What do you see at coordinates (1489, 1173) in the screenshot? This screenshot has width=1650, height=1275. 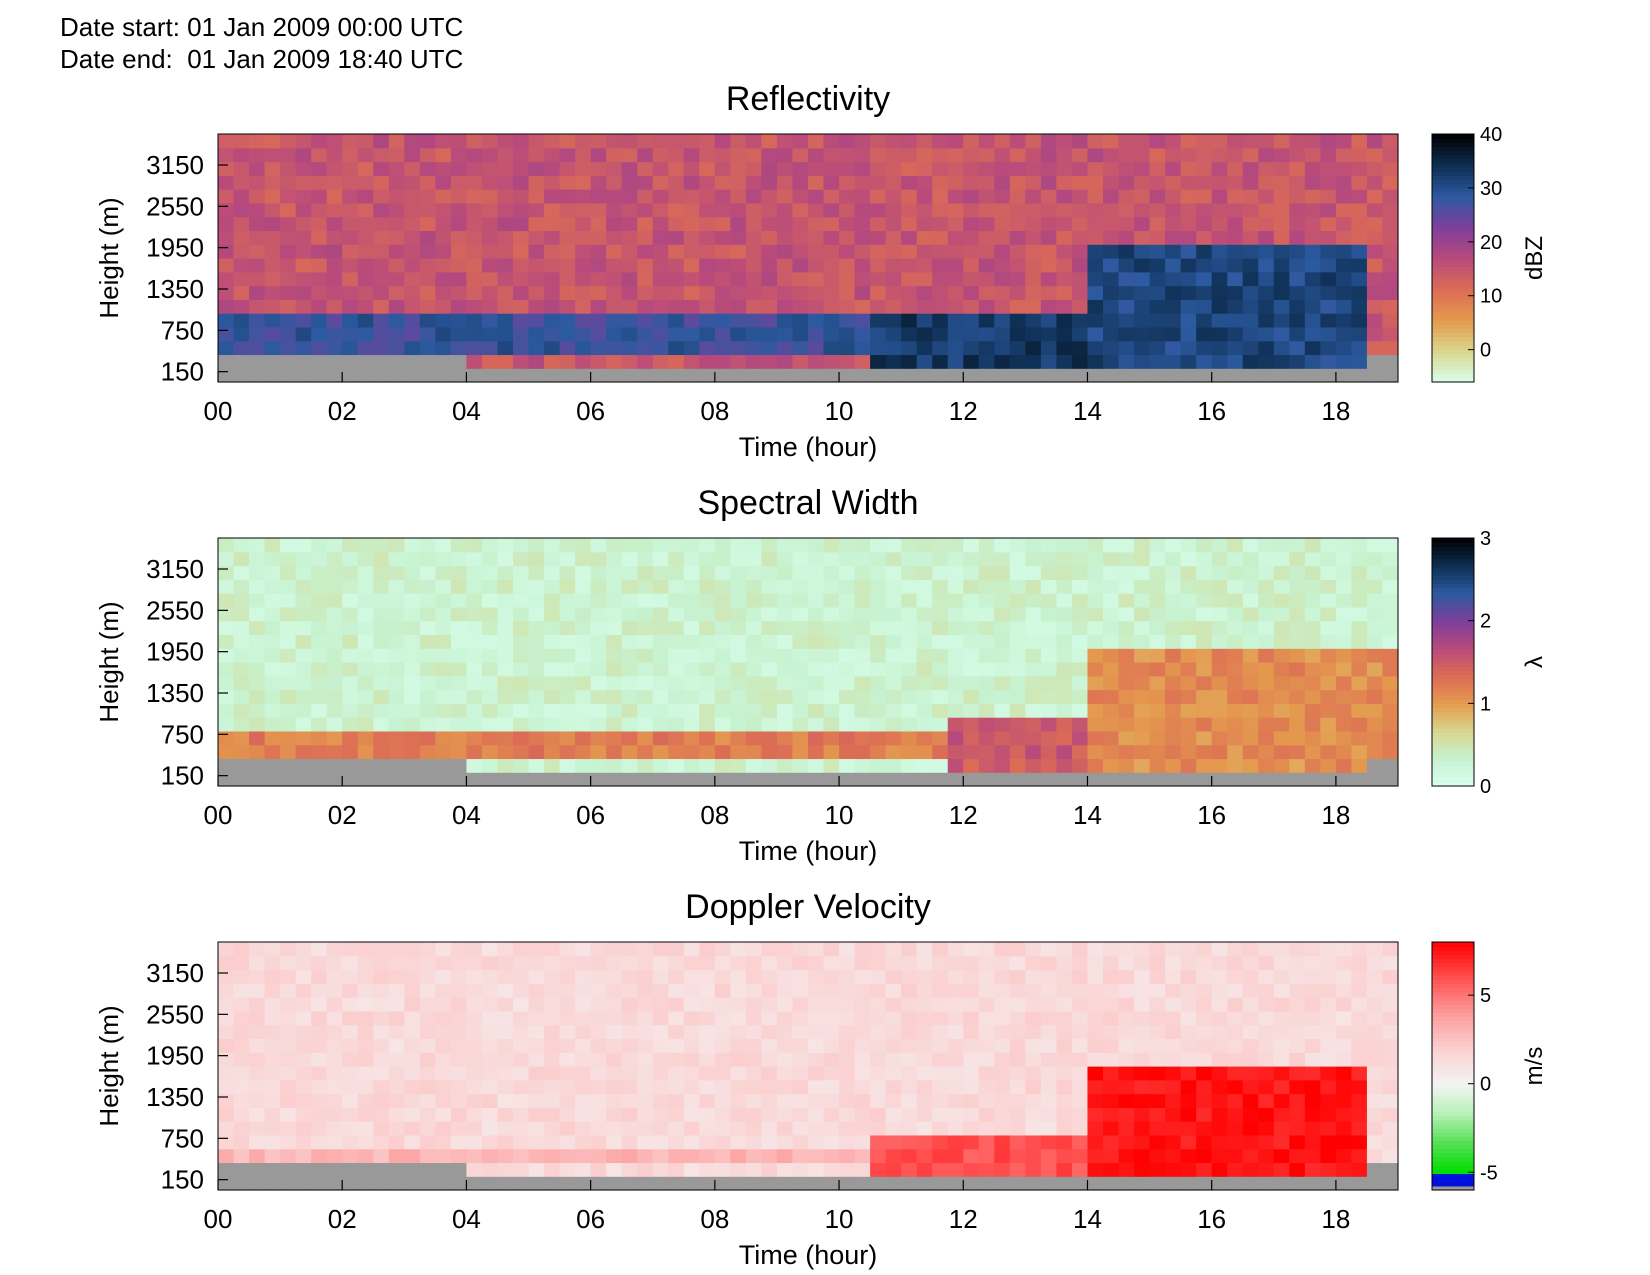 I see `colorbar-tick-label: -5` at bounding box center [1489, 1173].